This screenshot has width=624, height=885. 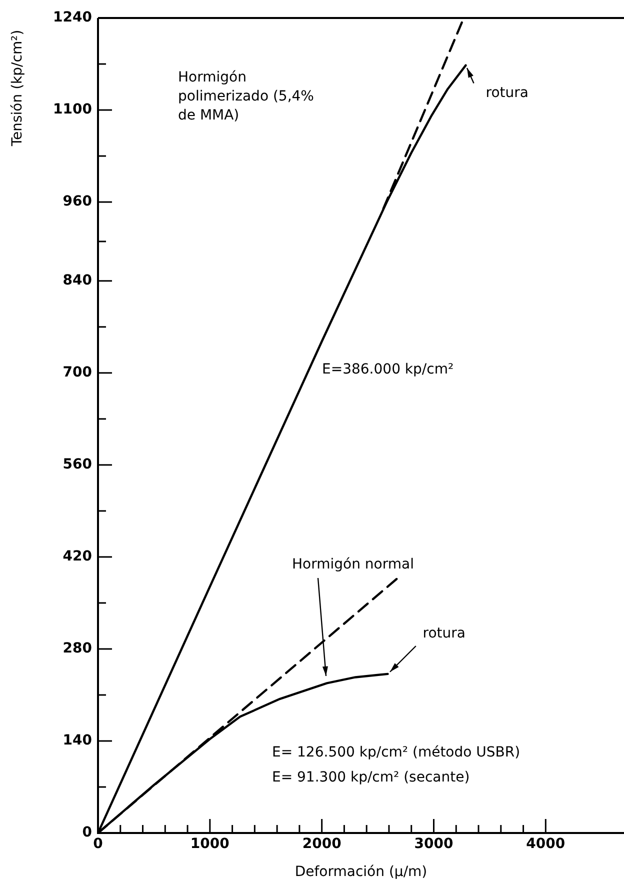 What do you see at coordinates (77, 648) in the screenshot?
I see `y-tick-label: 280` at bounding box center [77, 648].